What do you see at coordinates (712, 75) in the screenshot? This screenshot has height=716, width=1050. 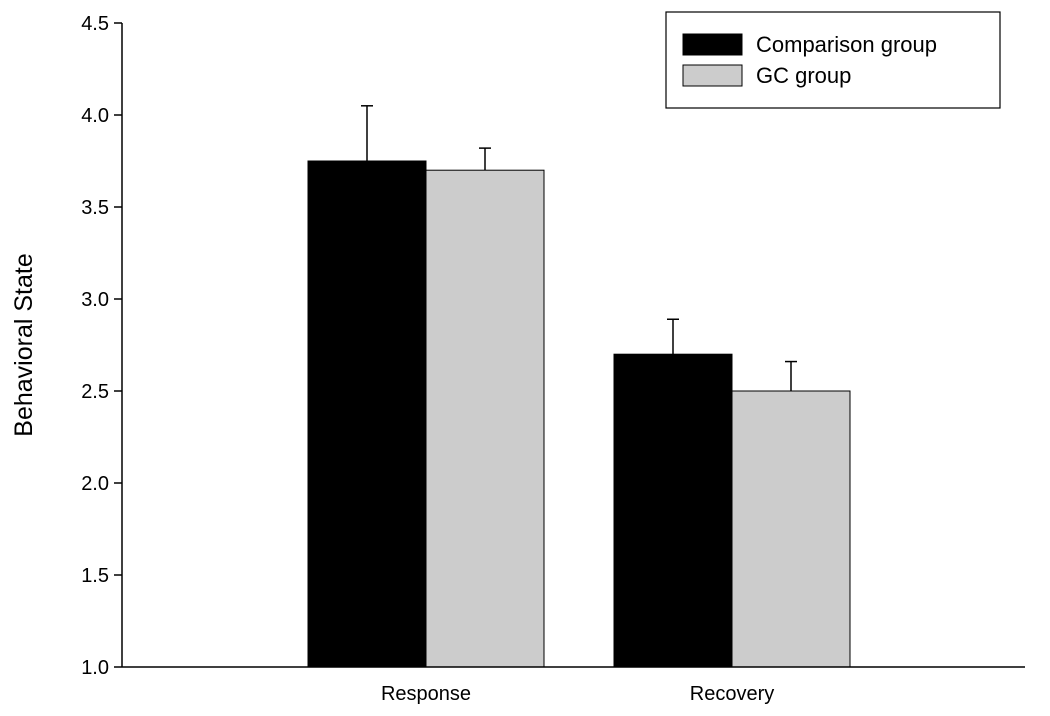 I see `legend-swatch-gc` at bounding box center [712, 75].